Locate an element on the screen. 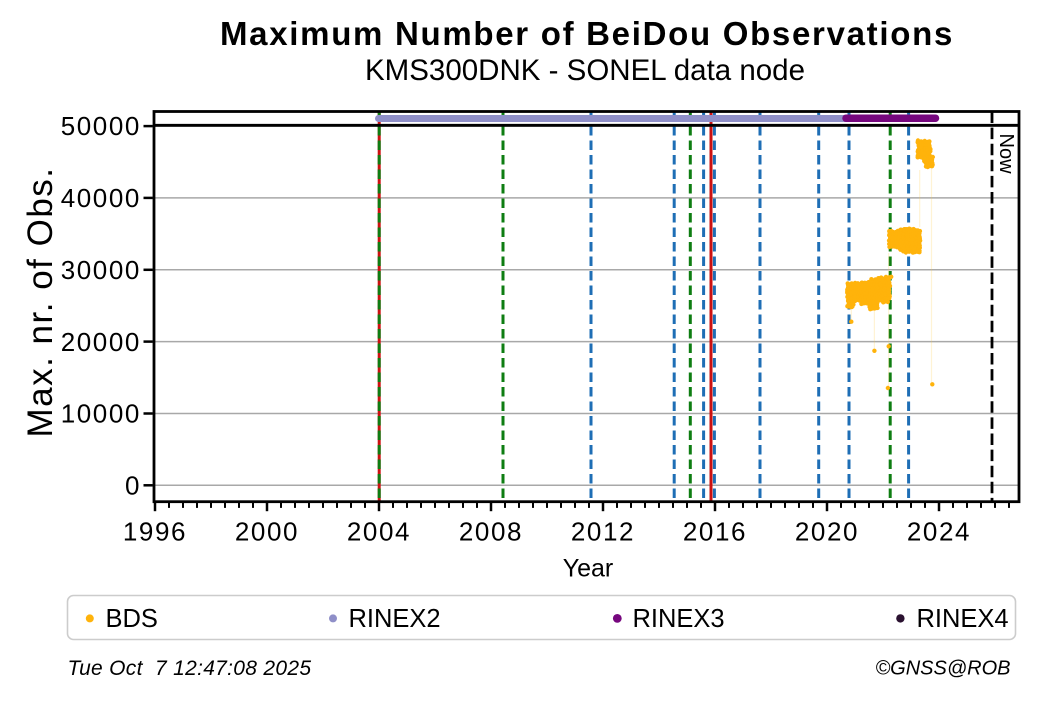 This screenshot has width=1040, height=704. svg-text:Maximum Number of BeiDou Obser: Maximum Number of BeiDou Observations is located at coordinates (587, 33).